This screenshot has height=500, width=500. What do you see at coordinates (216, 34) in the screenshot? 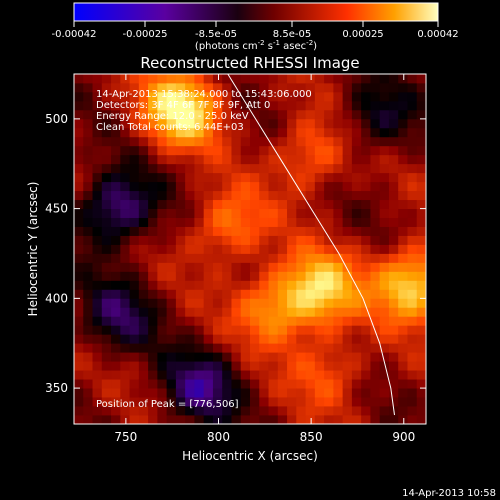
I see `colorbar-tick-label: -8.5e-05` at bounding box center [216, 34].